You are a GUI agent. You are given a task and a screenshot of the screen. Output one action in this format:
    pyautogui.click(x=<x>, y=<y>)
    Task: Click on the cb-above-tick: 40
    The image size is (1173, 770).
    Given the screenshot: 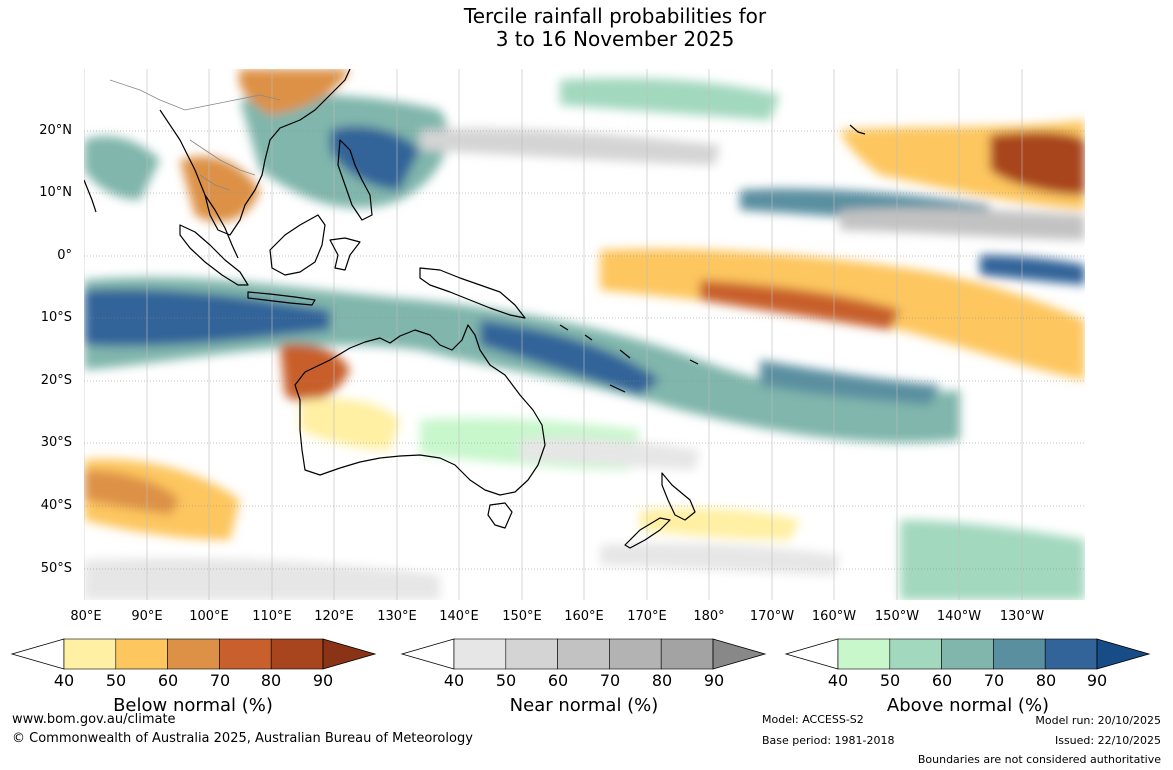 What is the action you would take?
    pyautogui.click(x=838, y=680)
    